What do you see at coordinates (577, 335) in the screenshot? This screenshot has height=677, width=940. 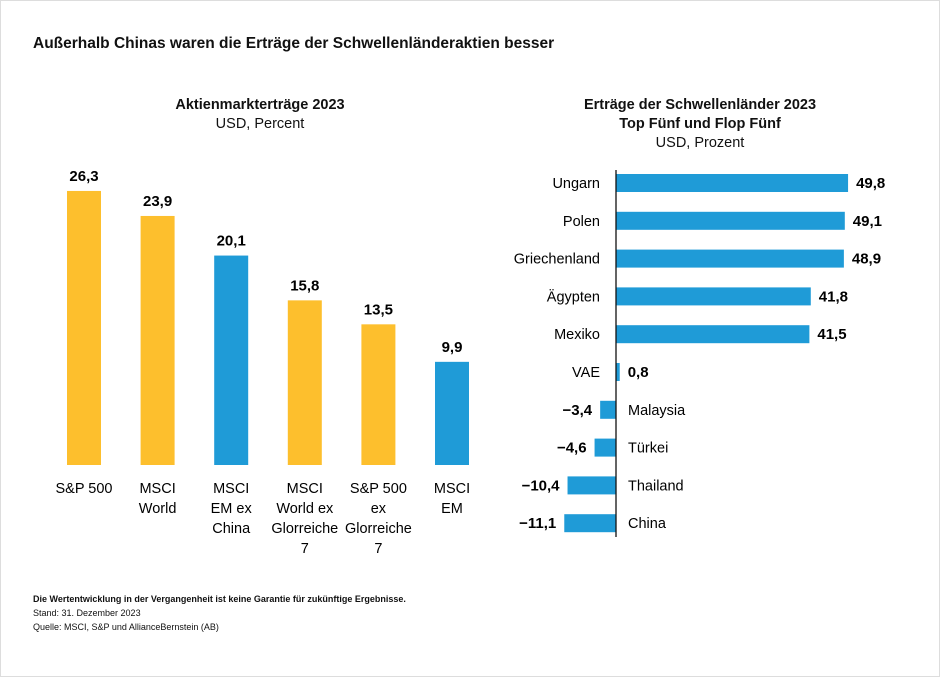 I see `category-label: Mexiko` at bounding box center [577, 335].